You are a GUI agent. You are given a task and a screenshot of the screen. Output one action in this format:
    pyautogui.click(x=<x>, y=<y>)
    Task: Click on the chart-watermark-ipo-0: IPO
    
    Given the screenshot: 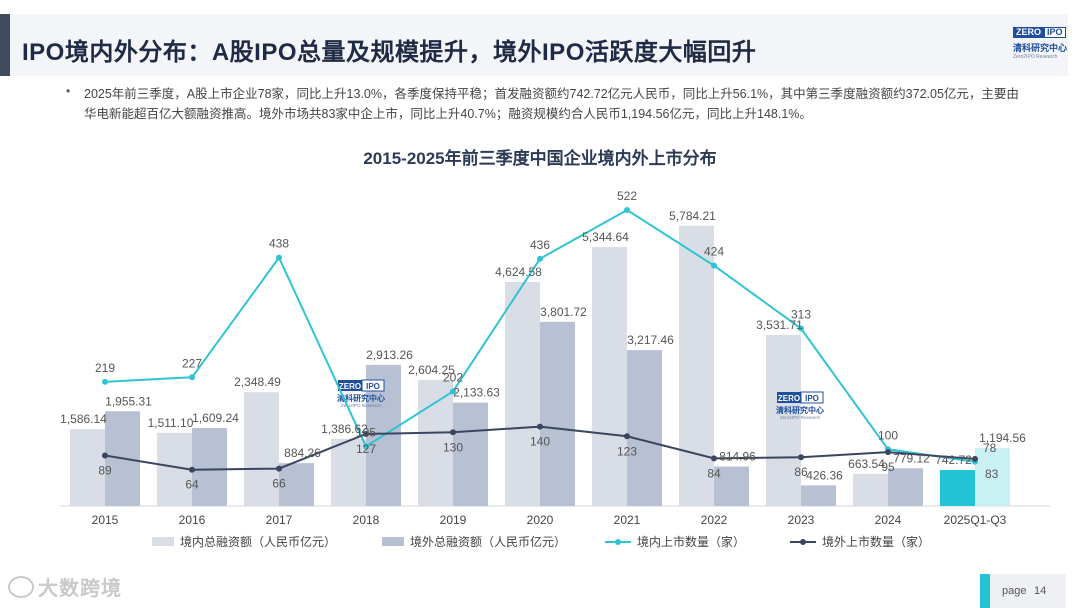 What is the action you would take?
    pyautogui.click(x=373, y=386)
    